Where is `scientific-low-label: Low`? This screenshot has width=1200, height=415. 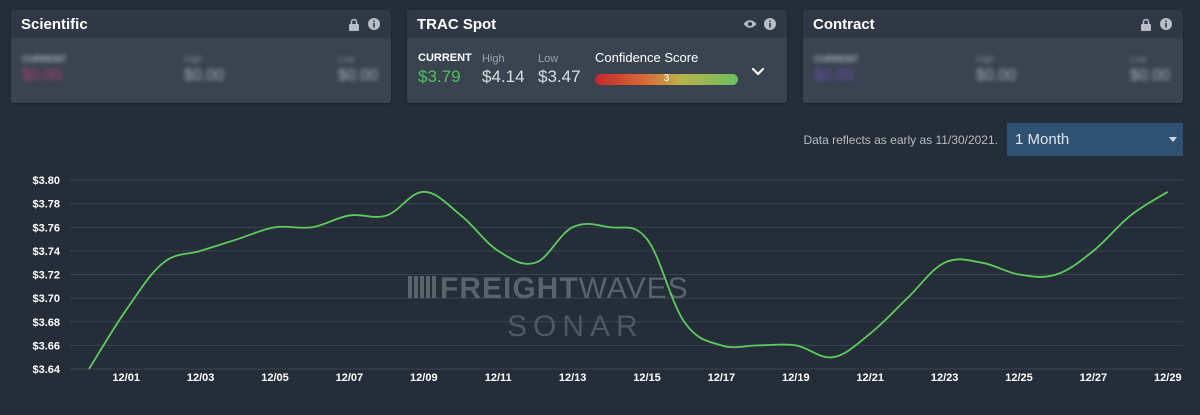 scientific-low-label: Low is located at coordinates (346, 59).